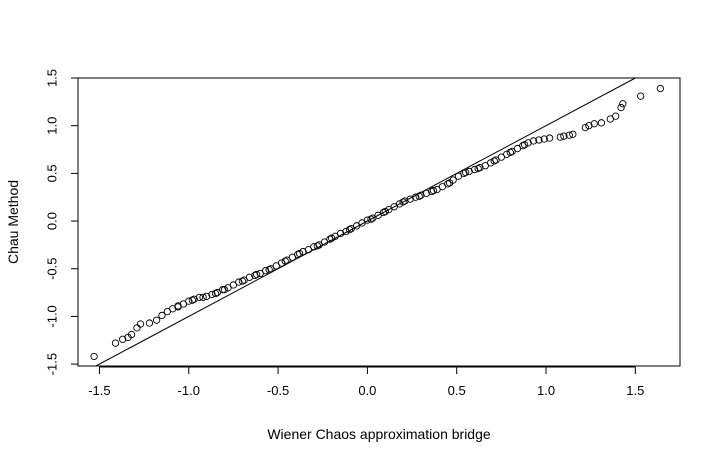 The image size is (720, 463). Describe the element at coordinates (457, 390) in the screenshot. I see `x-tick-label: 0.5` at that location.